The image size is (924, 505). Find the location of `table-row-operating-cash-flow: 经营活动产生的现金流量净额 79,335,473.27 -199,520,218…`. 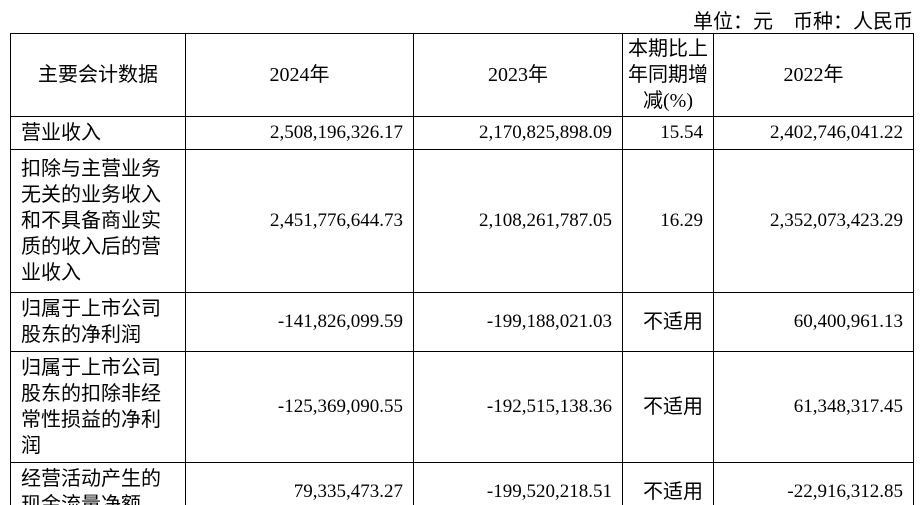

table-row-operating-cash-flow: 经营活动产生的现金流量净额 79,335,473.27 -199,520,218… is located at coordinates (462, 483).